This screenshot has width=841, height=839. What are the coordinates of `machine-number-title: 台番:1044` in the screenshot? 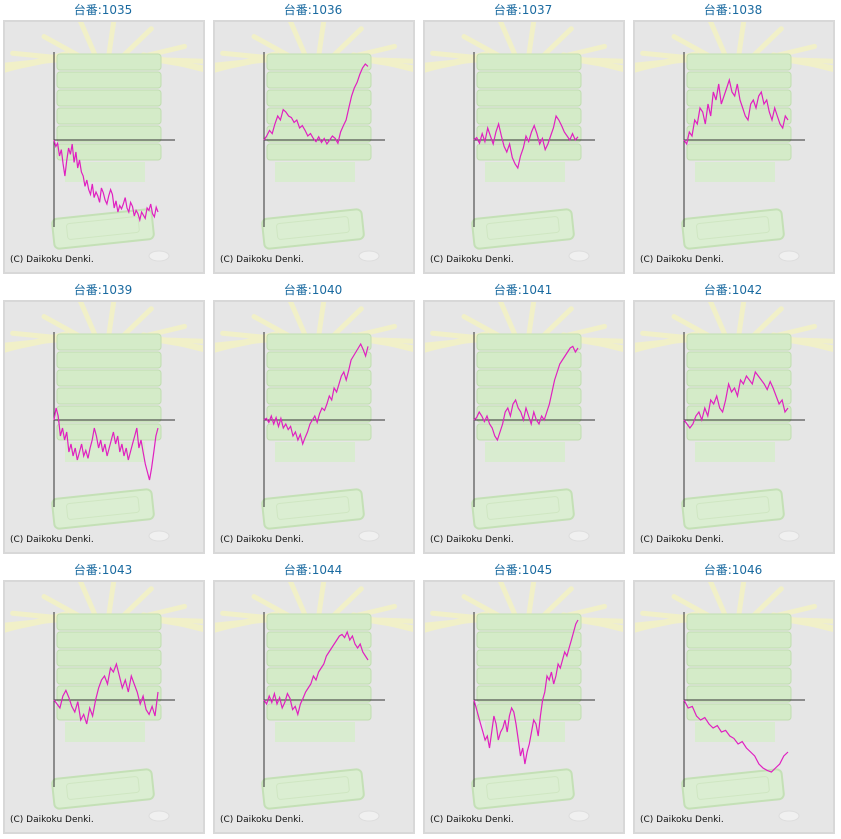 It's located at (313, 570).